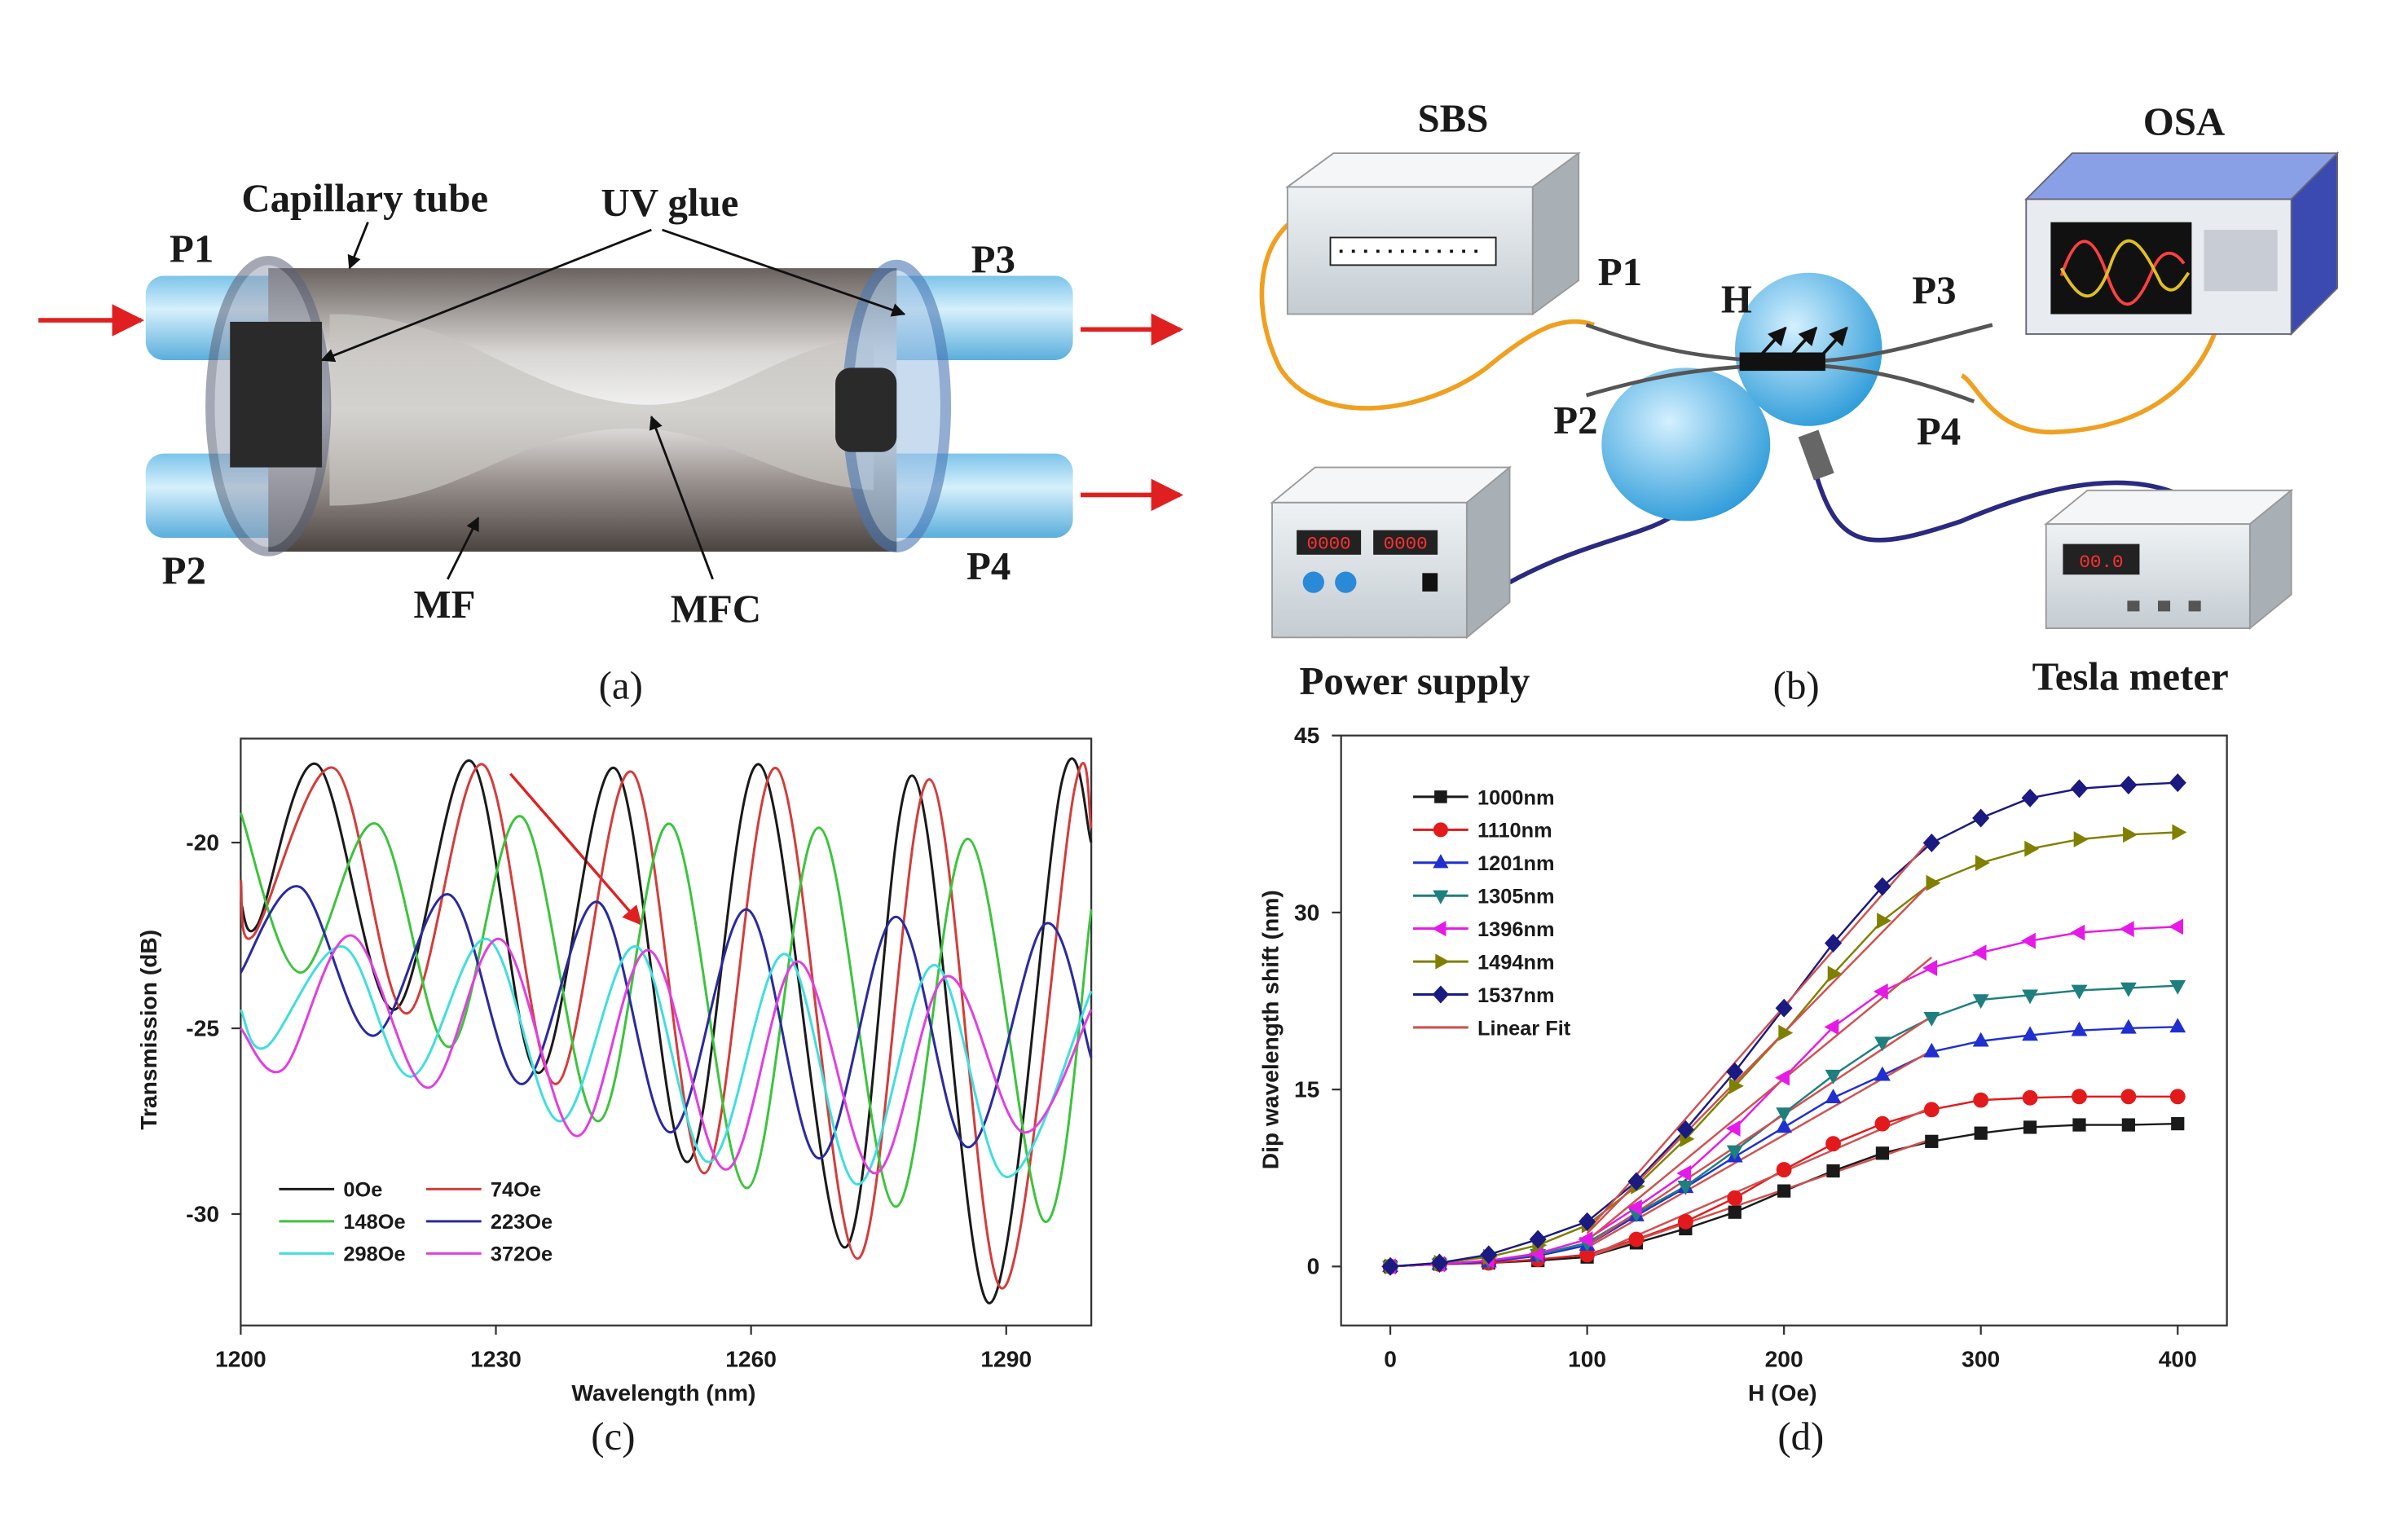  Describe the element at coordinates (2148, 576) in the screenshot. I see `tesla-box` at that location.